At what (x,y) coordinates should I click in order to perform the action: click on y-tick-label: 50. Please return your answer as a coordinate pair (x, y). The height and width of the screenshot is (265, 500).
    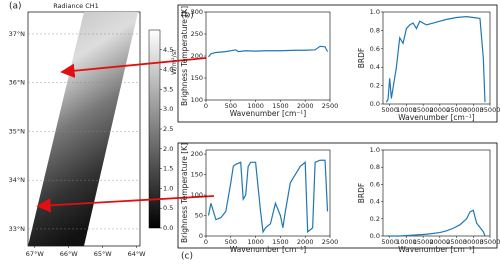
    Looking at the image, I should click on (199, 216).